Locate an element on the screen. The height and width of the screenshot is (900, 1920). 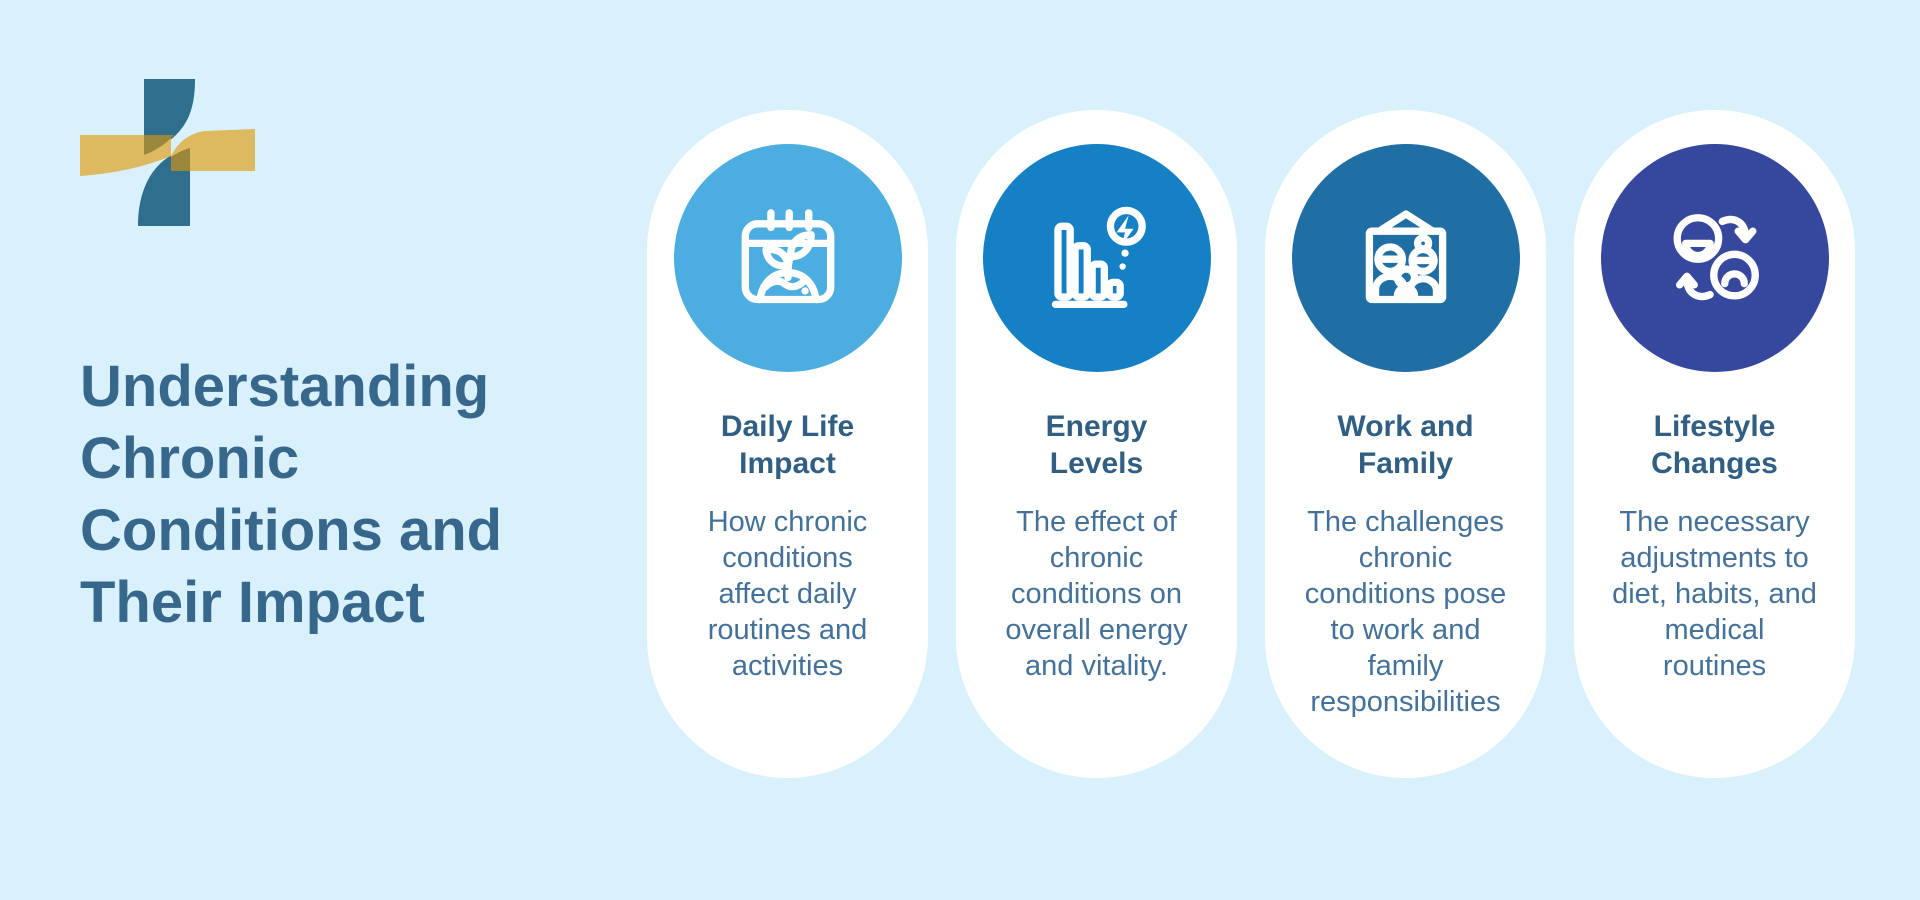
bar-chart-energy-icon is located at coordinates (1098, 257).